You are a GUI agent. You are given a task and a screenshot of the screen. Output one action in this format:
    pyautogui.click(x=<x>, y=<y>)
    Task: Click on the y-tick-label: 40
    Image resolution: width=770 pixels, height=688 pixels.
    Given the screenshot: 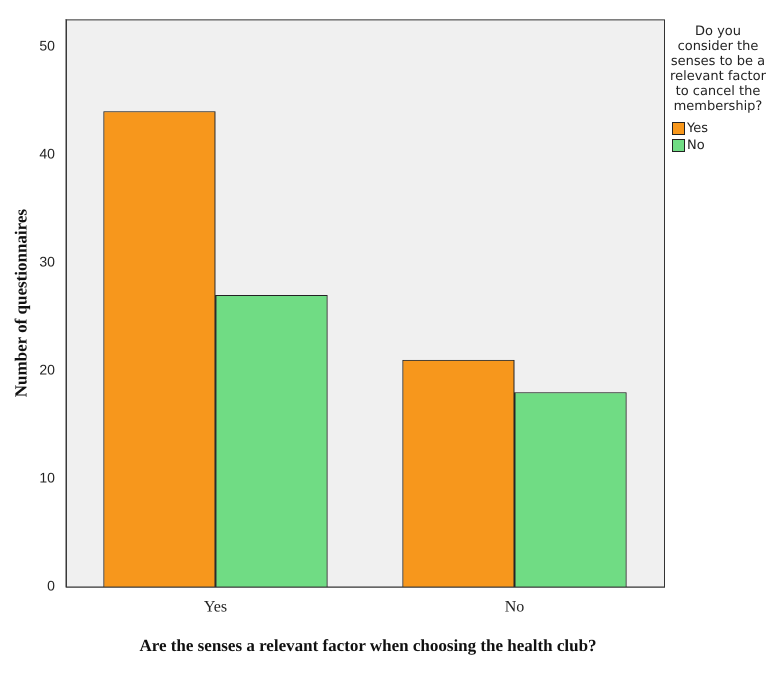 What is the action you would take?
    pyautogui.click(x=47, y=153)
    